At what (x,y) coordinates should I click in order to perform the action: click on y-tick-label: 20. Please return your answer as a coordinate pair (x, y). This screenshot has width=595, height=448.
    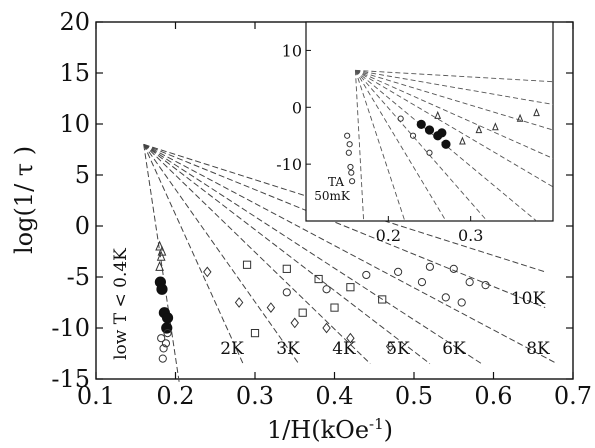
    Looking at the image, I should click on (74, 22).